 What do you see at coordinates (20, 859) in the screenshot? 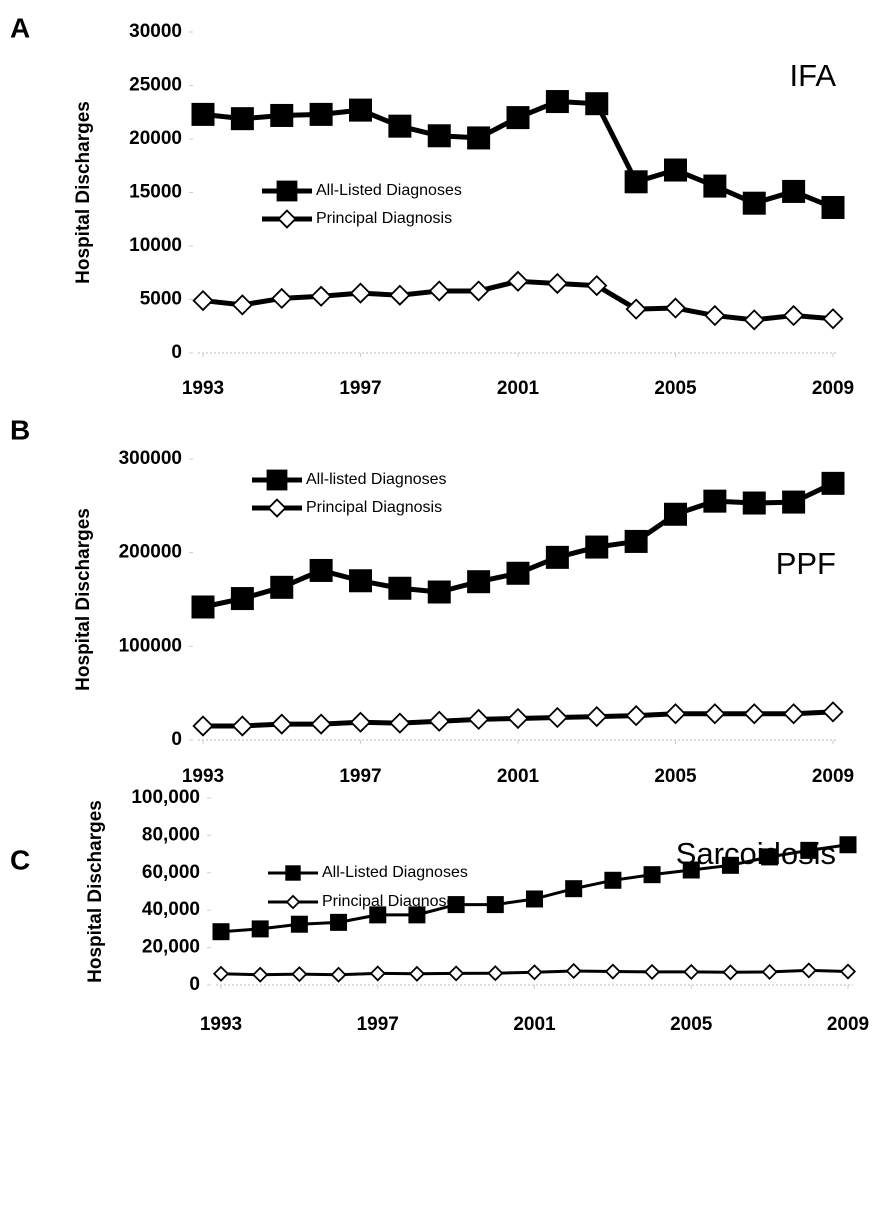
I see `panel-letter: C` at bounding box center [20, 859].